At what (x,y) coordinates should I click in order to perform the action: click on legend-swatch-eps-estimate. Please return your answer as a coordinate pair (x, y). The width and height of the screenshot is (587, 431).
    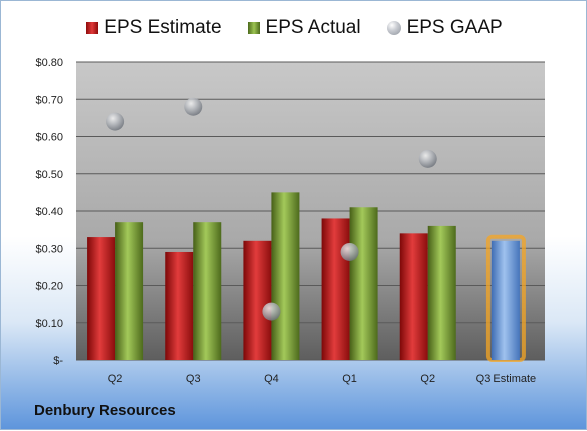
    Looking at the image, I should click on (92, 28).